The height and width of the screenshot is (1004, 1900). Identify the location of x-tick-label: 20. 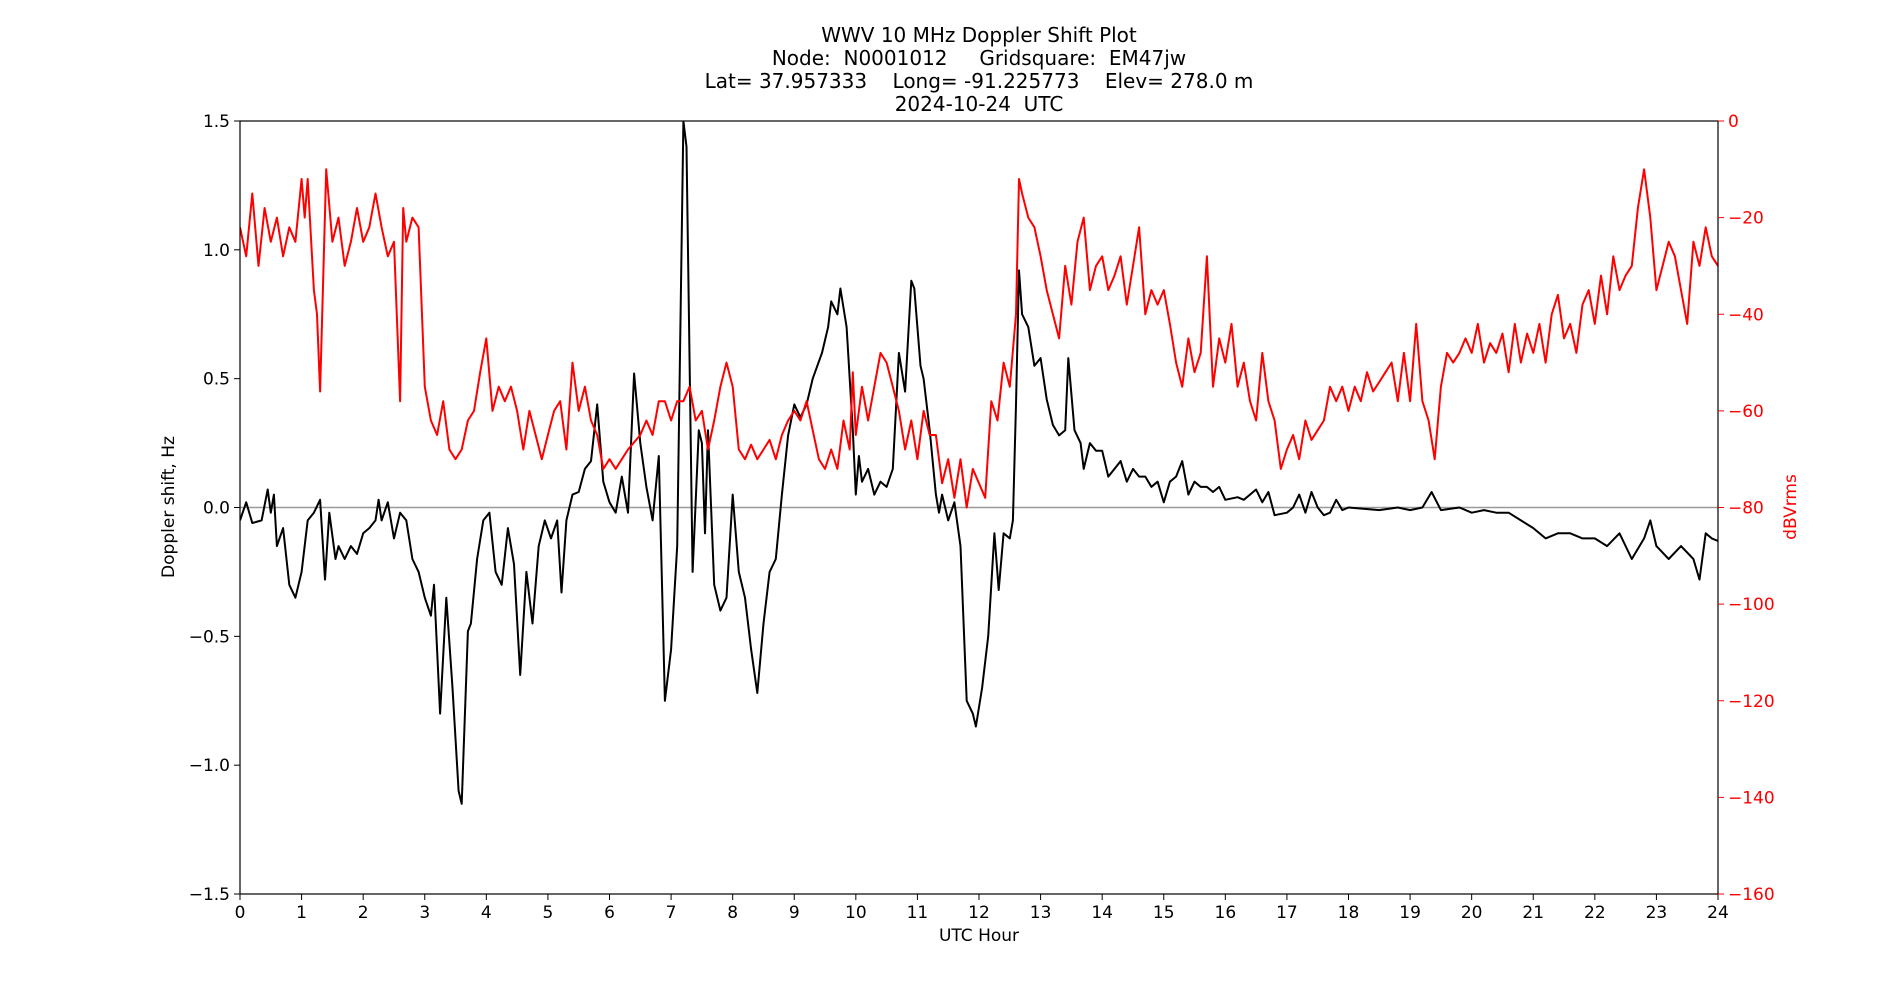
(1472, 913).